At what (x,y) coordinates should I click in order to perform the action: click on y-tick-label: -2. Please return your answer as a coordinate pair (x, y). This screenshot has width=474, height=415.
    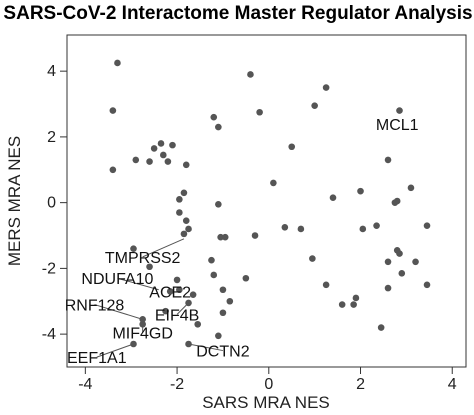
    Looking at the image, I should click on (49, 268).